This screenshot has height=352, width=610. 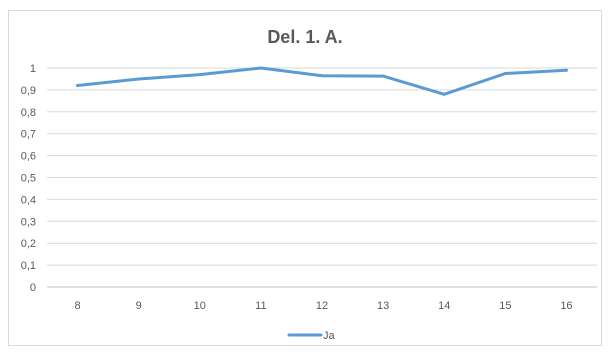 I want to click on y-tick-label: 0,7, so click(x=28, y=135).